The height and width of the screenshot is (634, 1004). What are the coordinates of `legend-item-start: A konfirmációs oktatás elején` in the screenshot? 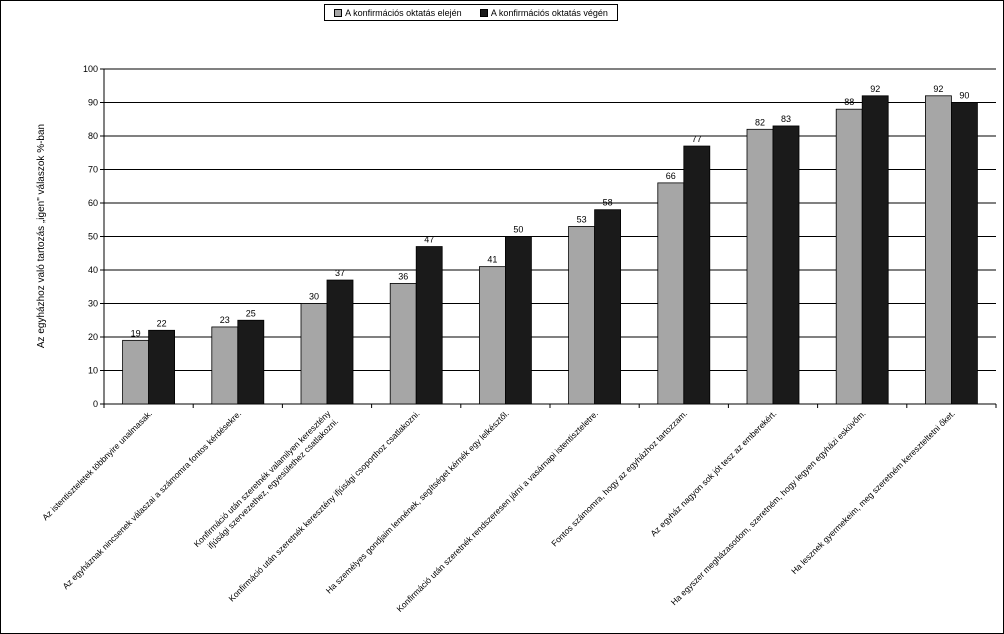 It's located at (398, 13).